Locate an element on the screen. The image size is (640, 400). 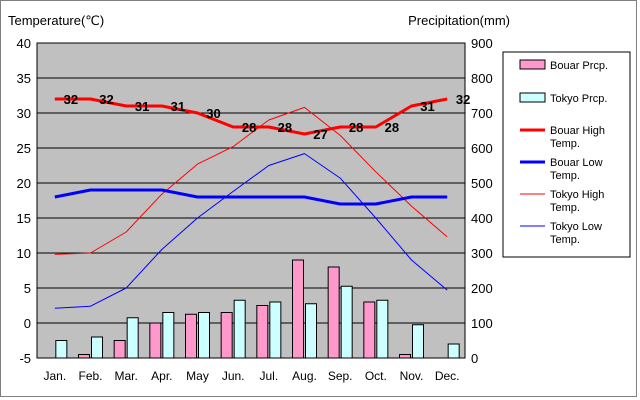
y-right-tick-label: 200 is located at coordinates (482, 288).